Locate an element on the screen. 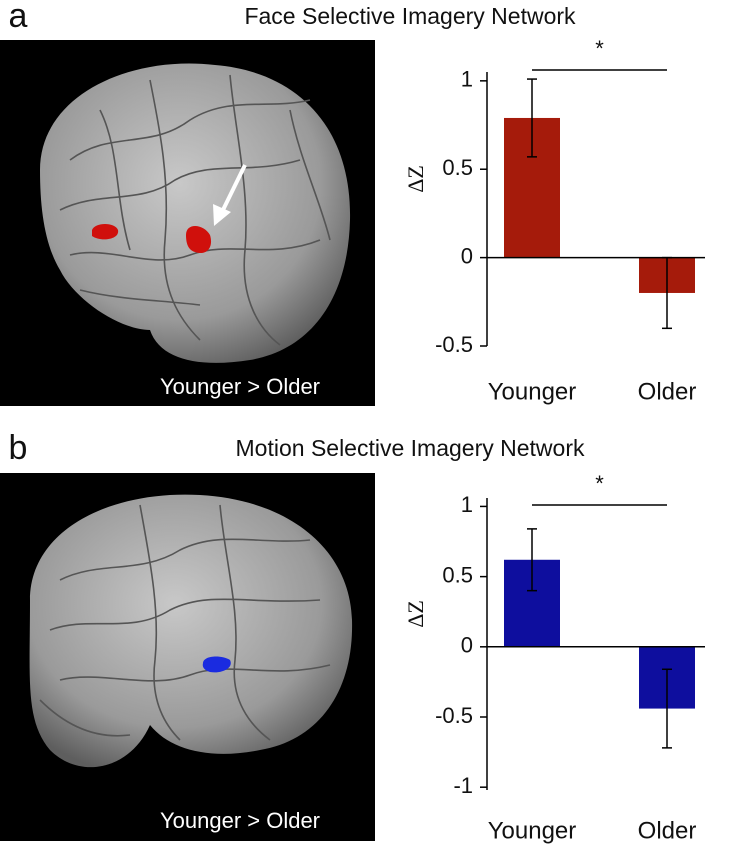 The height and width of the screenshot is (853, 730). y-tick-label: -1 is located at coordinates (463, 785).